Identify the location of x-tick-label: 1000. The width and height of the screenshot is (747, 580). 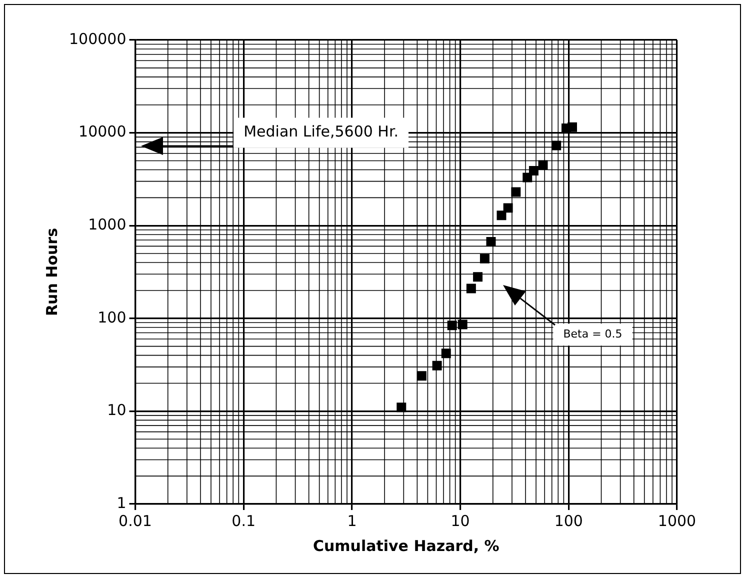
(677, 521).